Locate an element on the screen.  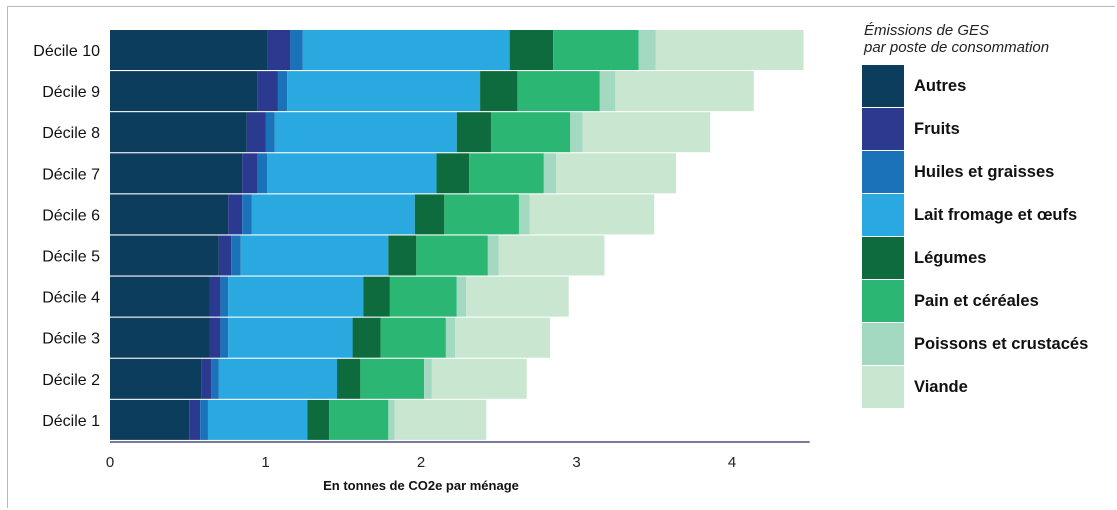
legend-label: Autres is located at coordinates (940, 85).